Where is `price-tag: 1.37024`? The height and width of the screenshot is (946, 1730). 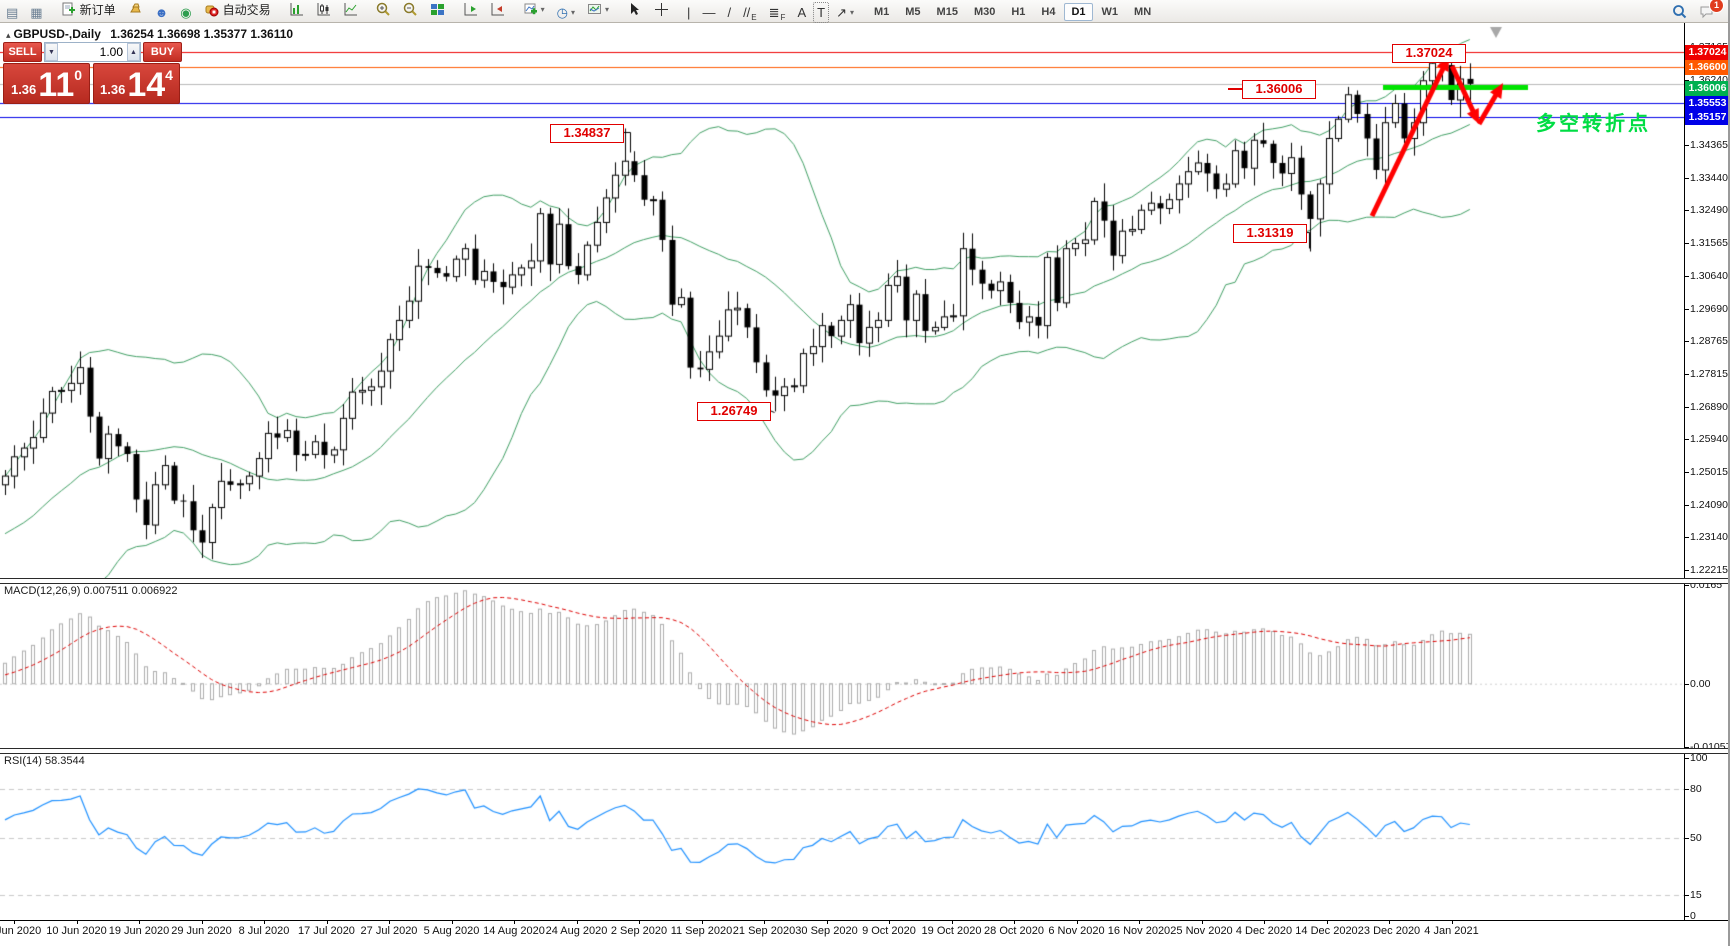
price-tag: 1.37024 is located at coordinates (1706, 52).